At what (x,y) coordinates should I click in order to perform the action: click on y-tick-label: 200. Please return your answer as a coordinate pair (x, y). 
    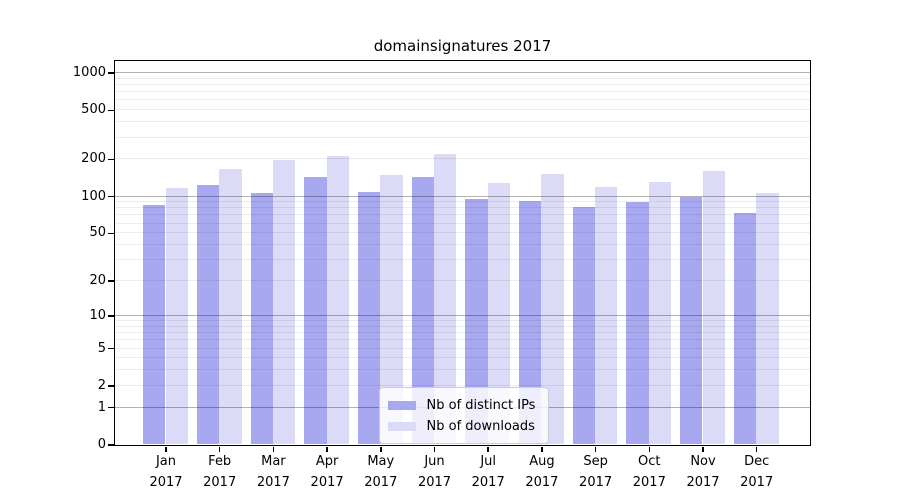
    Looking at the image, I should click on (93, 159).